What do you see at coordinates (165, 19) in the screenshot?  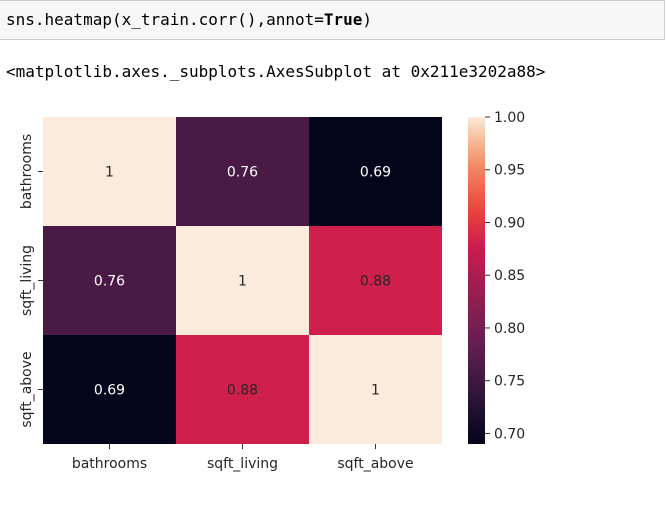 I see `code-prefix: sns.heatmap(x_train.corr(),annot=` at bounding box center [165, 19].